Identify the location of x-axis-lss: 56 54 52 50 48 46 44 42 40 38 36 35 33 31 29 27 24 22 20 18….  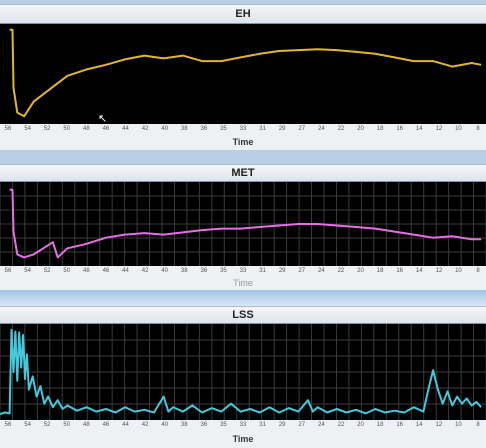
(243, 434).